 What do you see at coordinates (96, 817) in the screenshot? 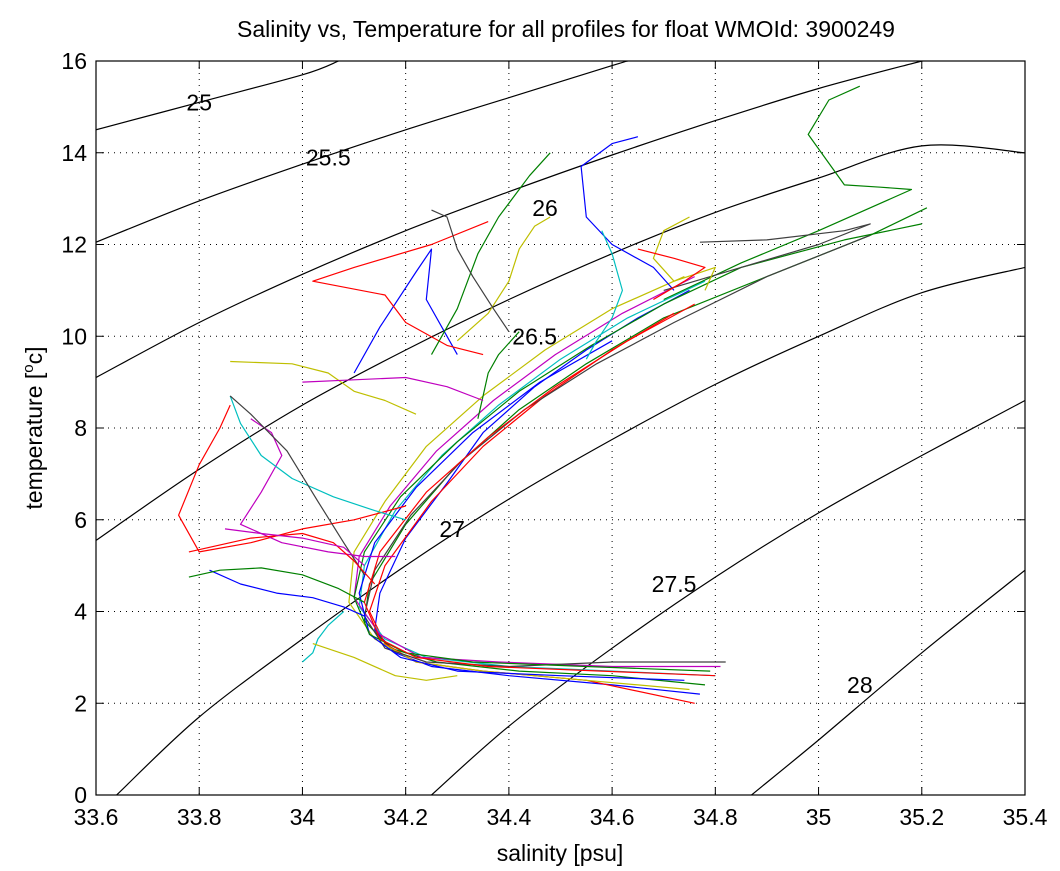
I see `x-tick-label: 33.6` at bounding box center [96, 817].